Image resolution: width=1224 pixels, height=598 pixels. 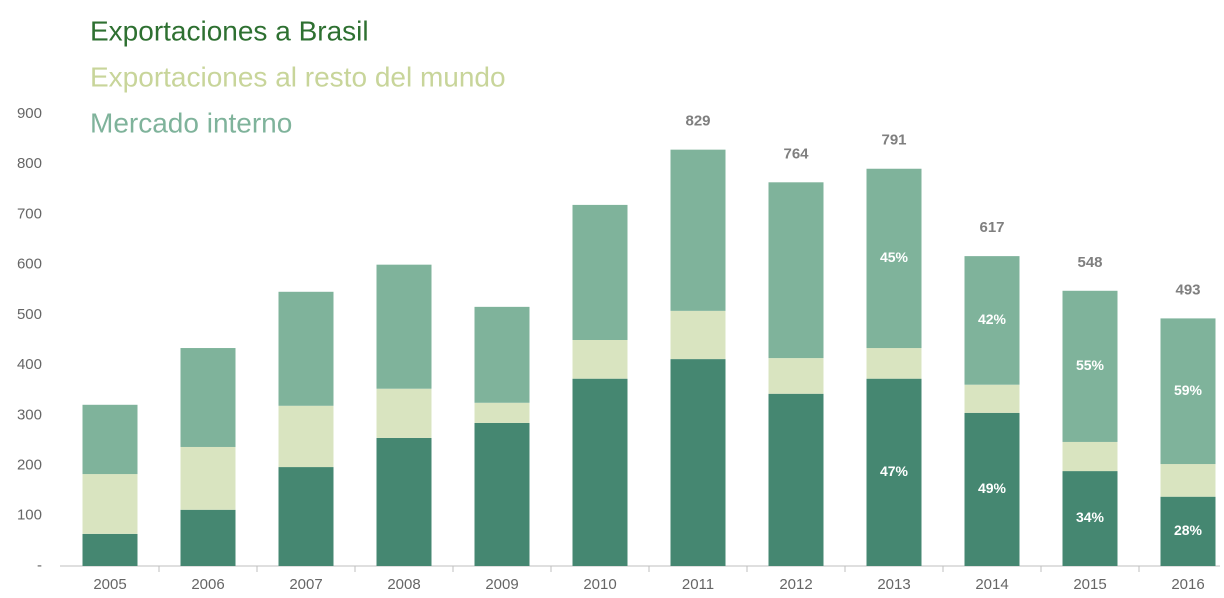 I want to click on x-tick-label: 2012, so click(x=795, y=584).